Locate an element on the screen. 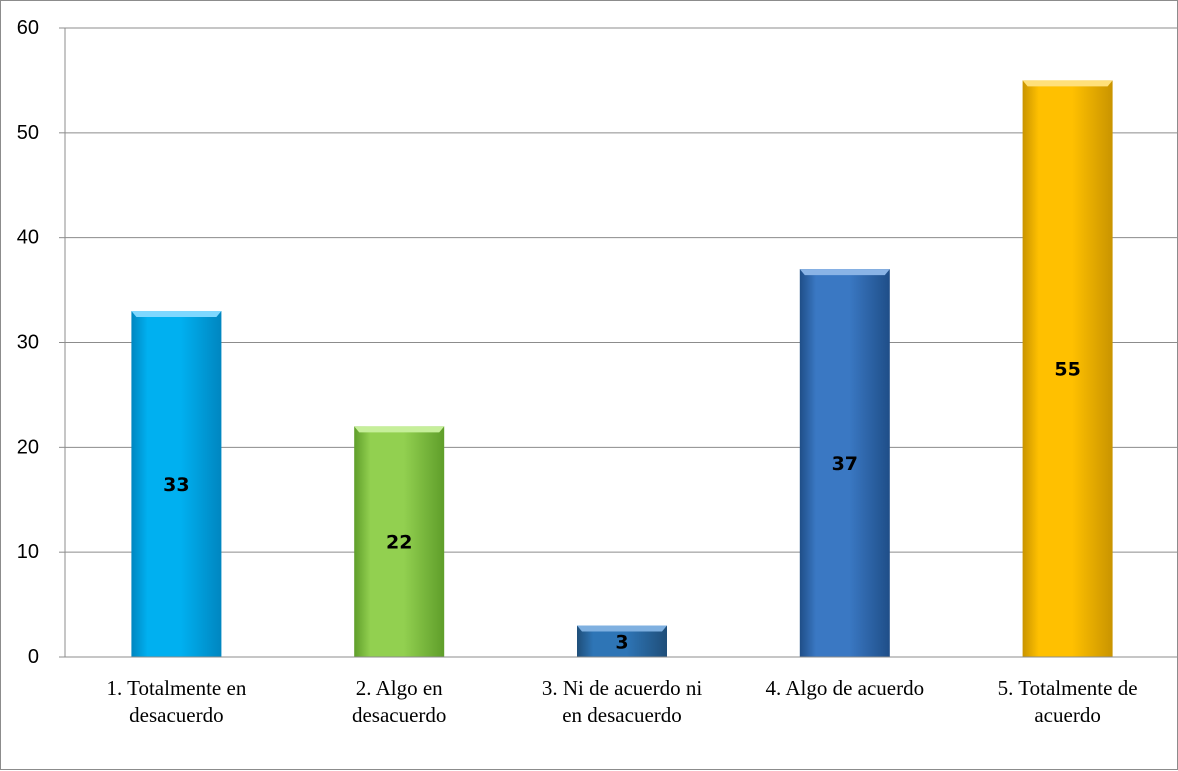 The width and height of the screenshot is (1178, 771). y-tick-label: 10 is located at coordinates (28, 552).